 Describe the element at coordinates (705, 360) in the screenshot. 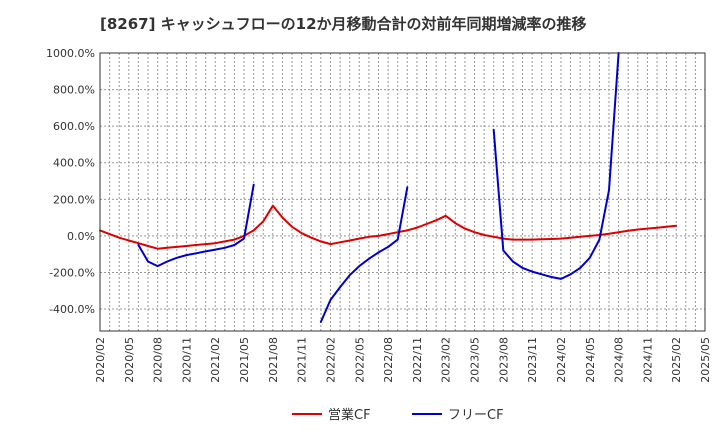

I see `x-tick-label: 2025/05` at that location.